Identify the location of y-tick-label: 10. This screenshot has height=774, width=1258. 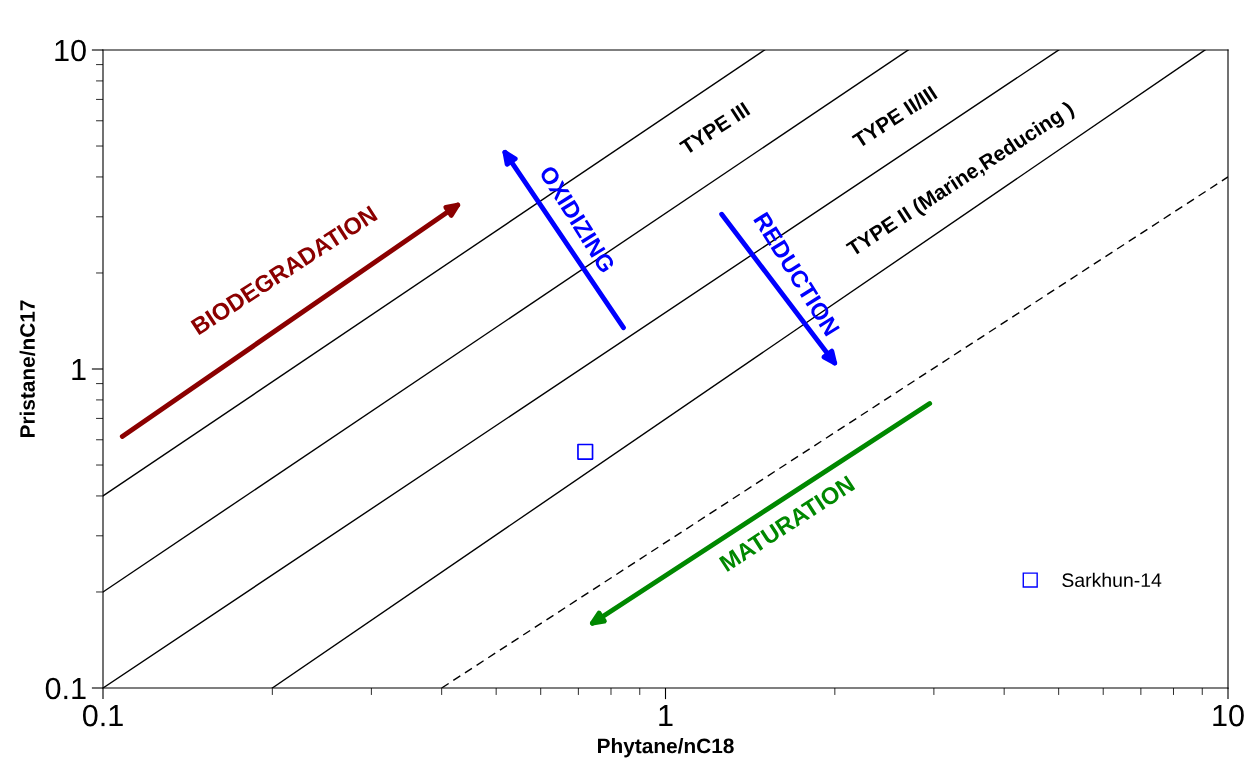
(70, 50).